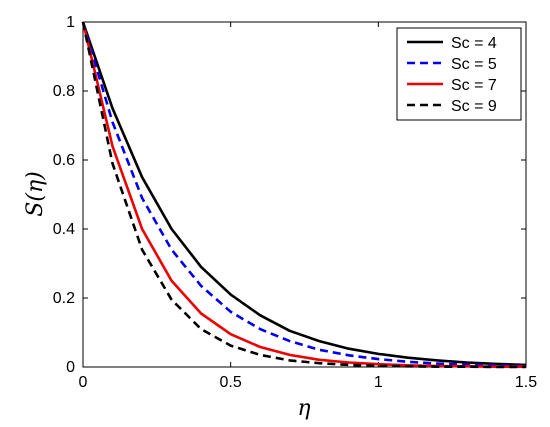 This screenshot has height=427, width=550. I want to click on x-tick-label: 0, so click(83, 382).